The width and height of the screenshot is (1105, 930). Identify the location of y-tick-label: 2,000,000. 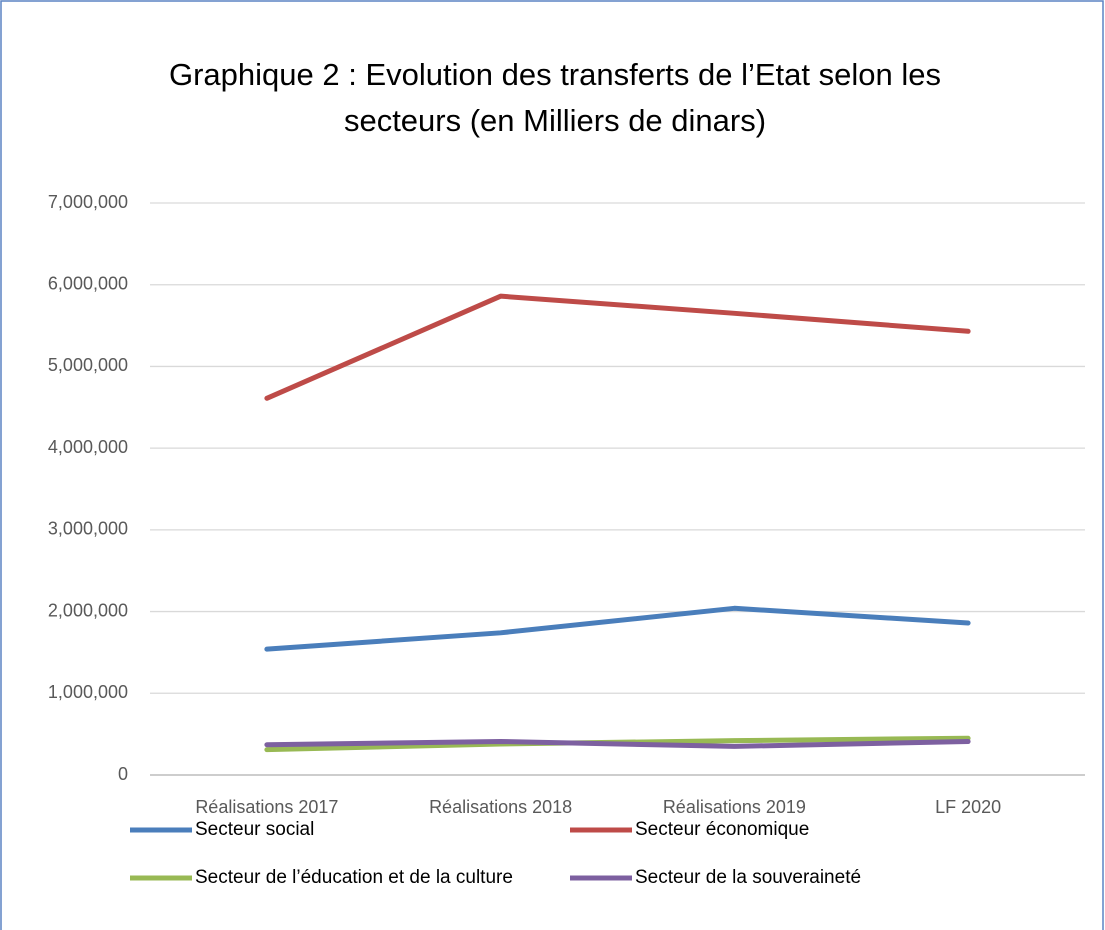
(88, 610).